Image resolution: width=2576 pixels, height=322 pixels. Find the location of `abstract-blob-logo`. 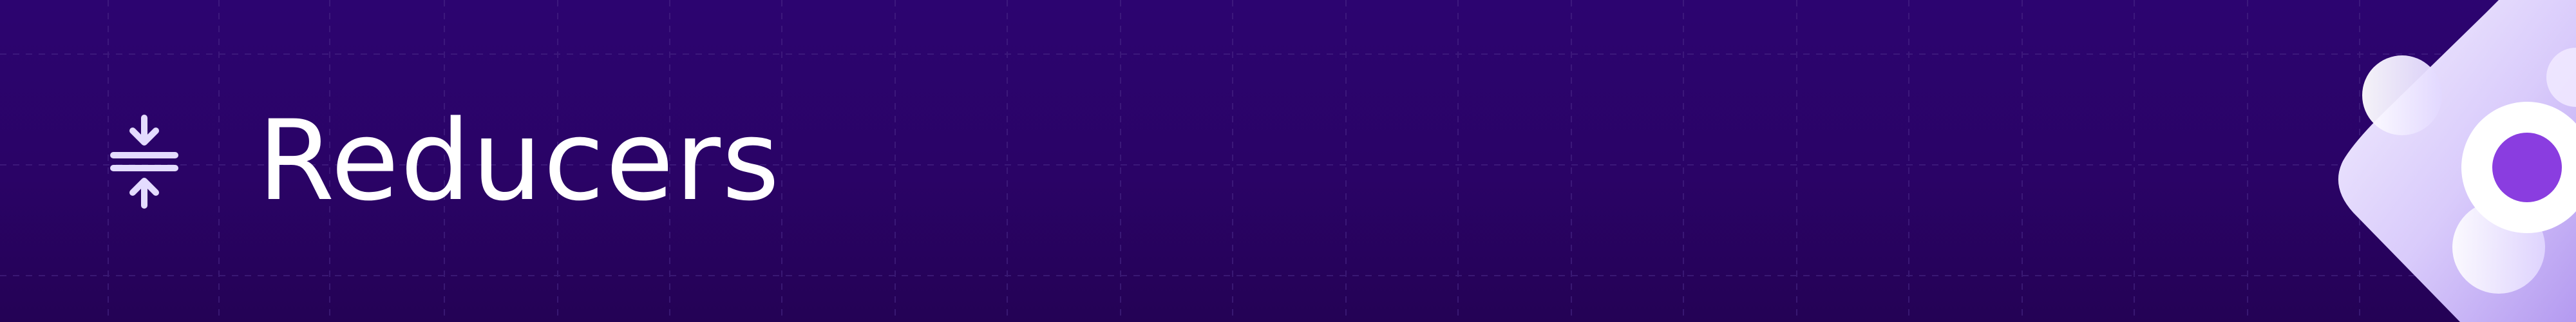

abstract-blob-logo is located at coordinates (2457, 161).